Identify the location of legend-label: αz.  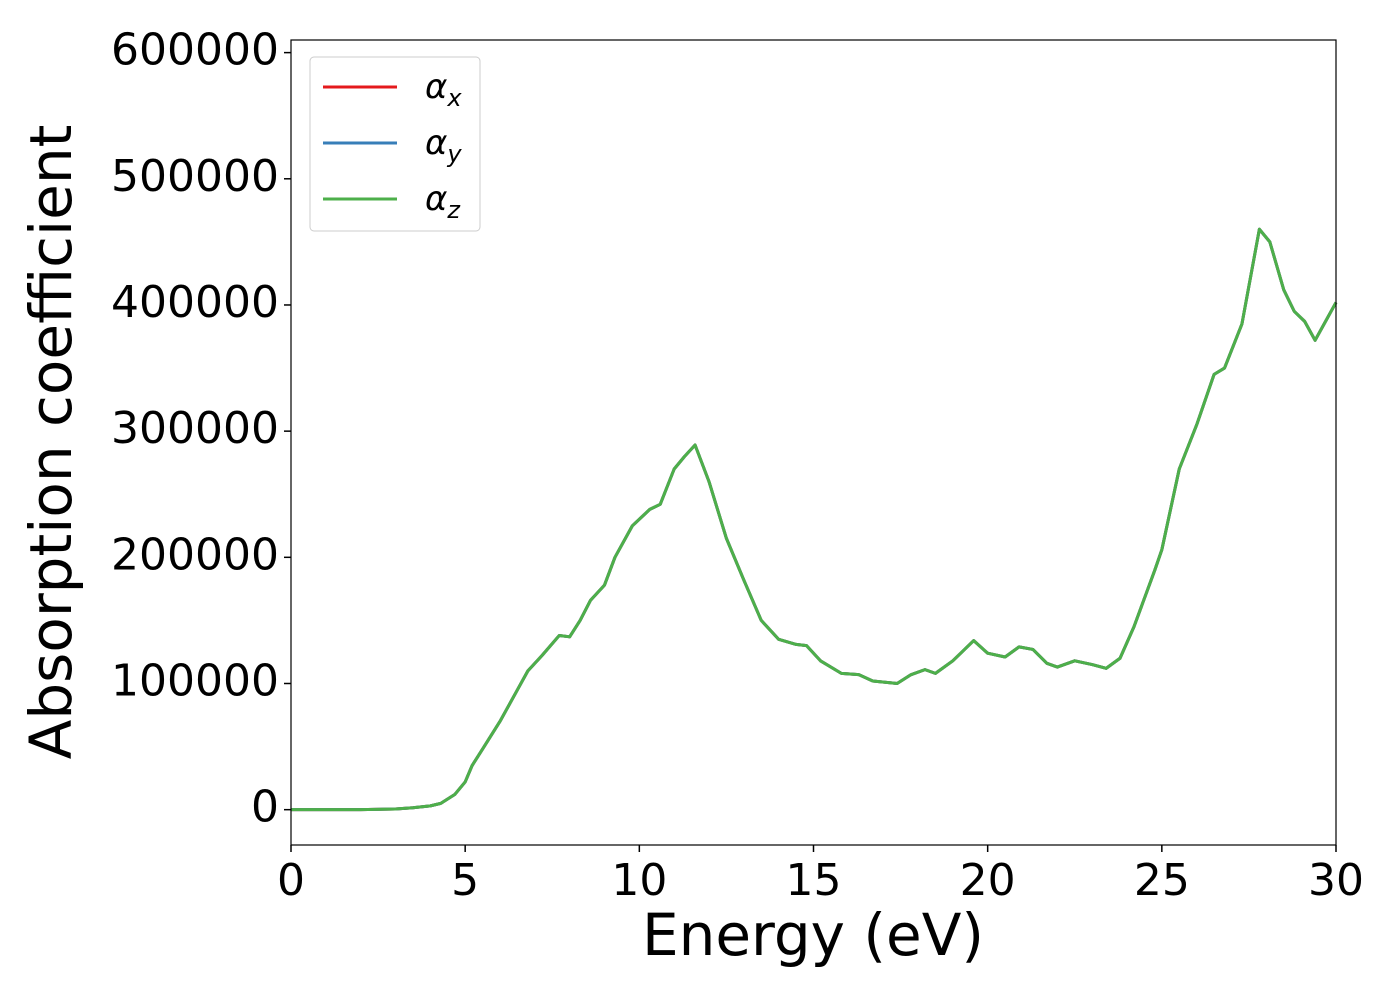
(443, 201).